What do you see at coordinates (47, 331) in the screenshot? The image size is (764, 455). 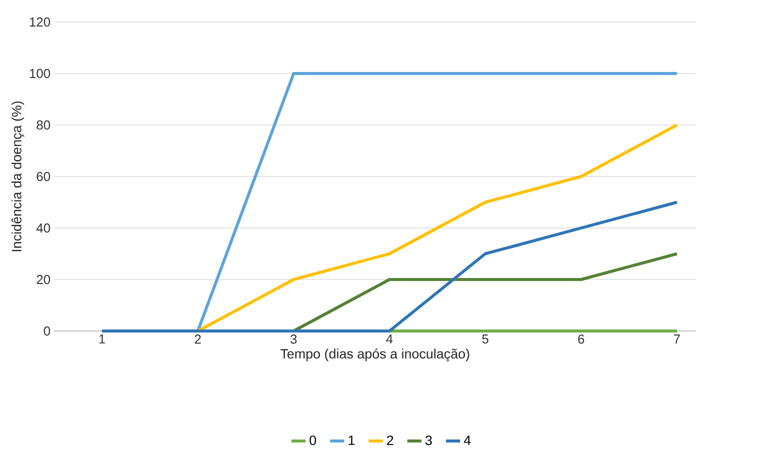 I see `y-tick-label: 0` at bounding box center [47, 331].